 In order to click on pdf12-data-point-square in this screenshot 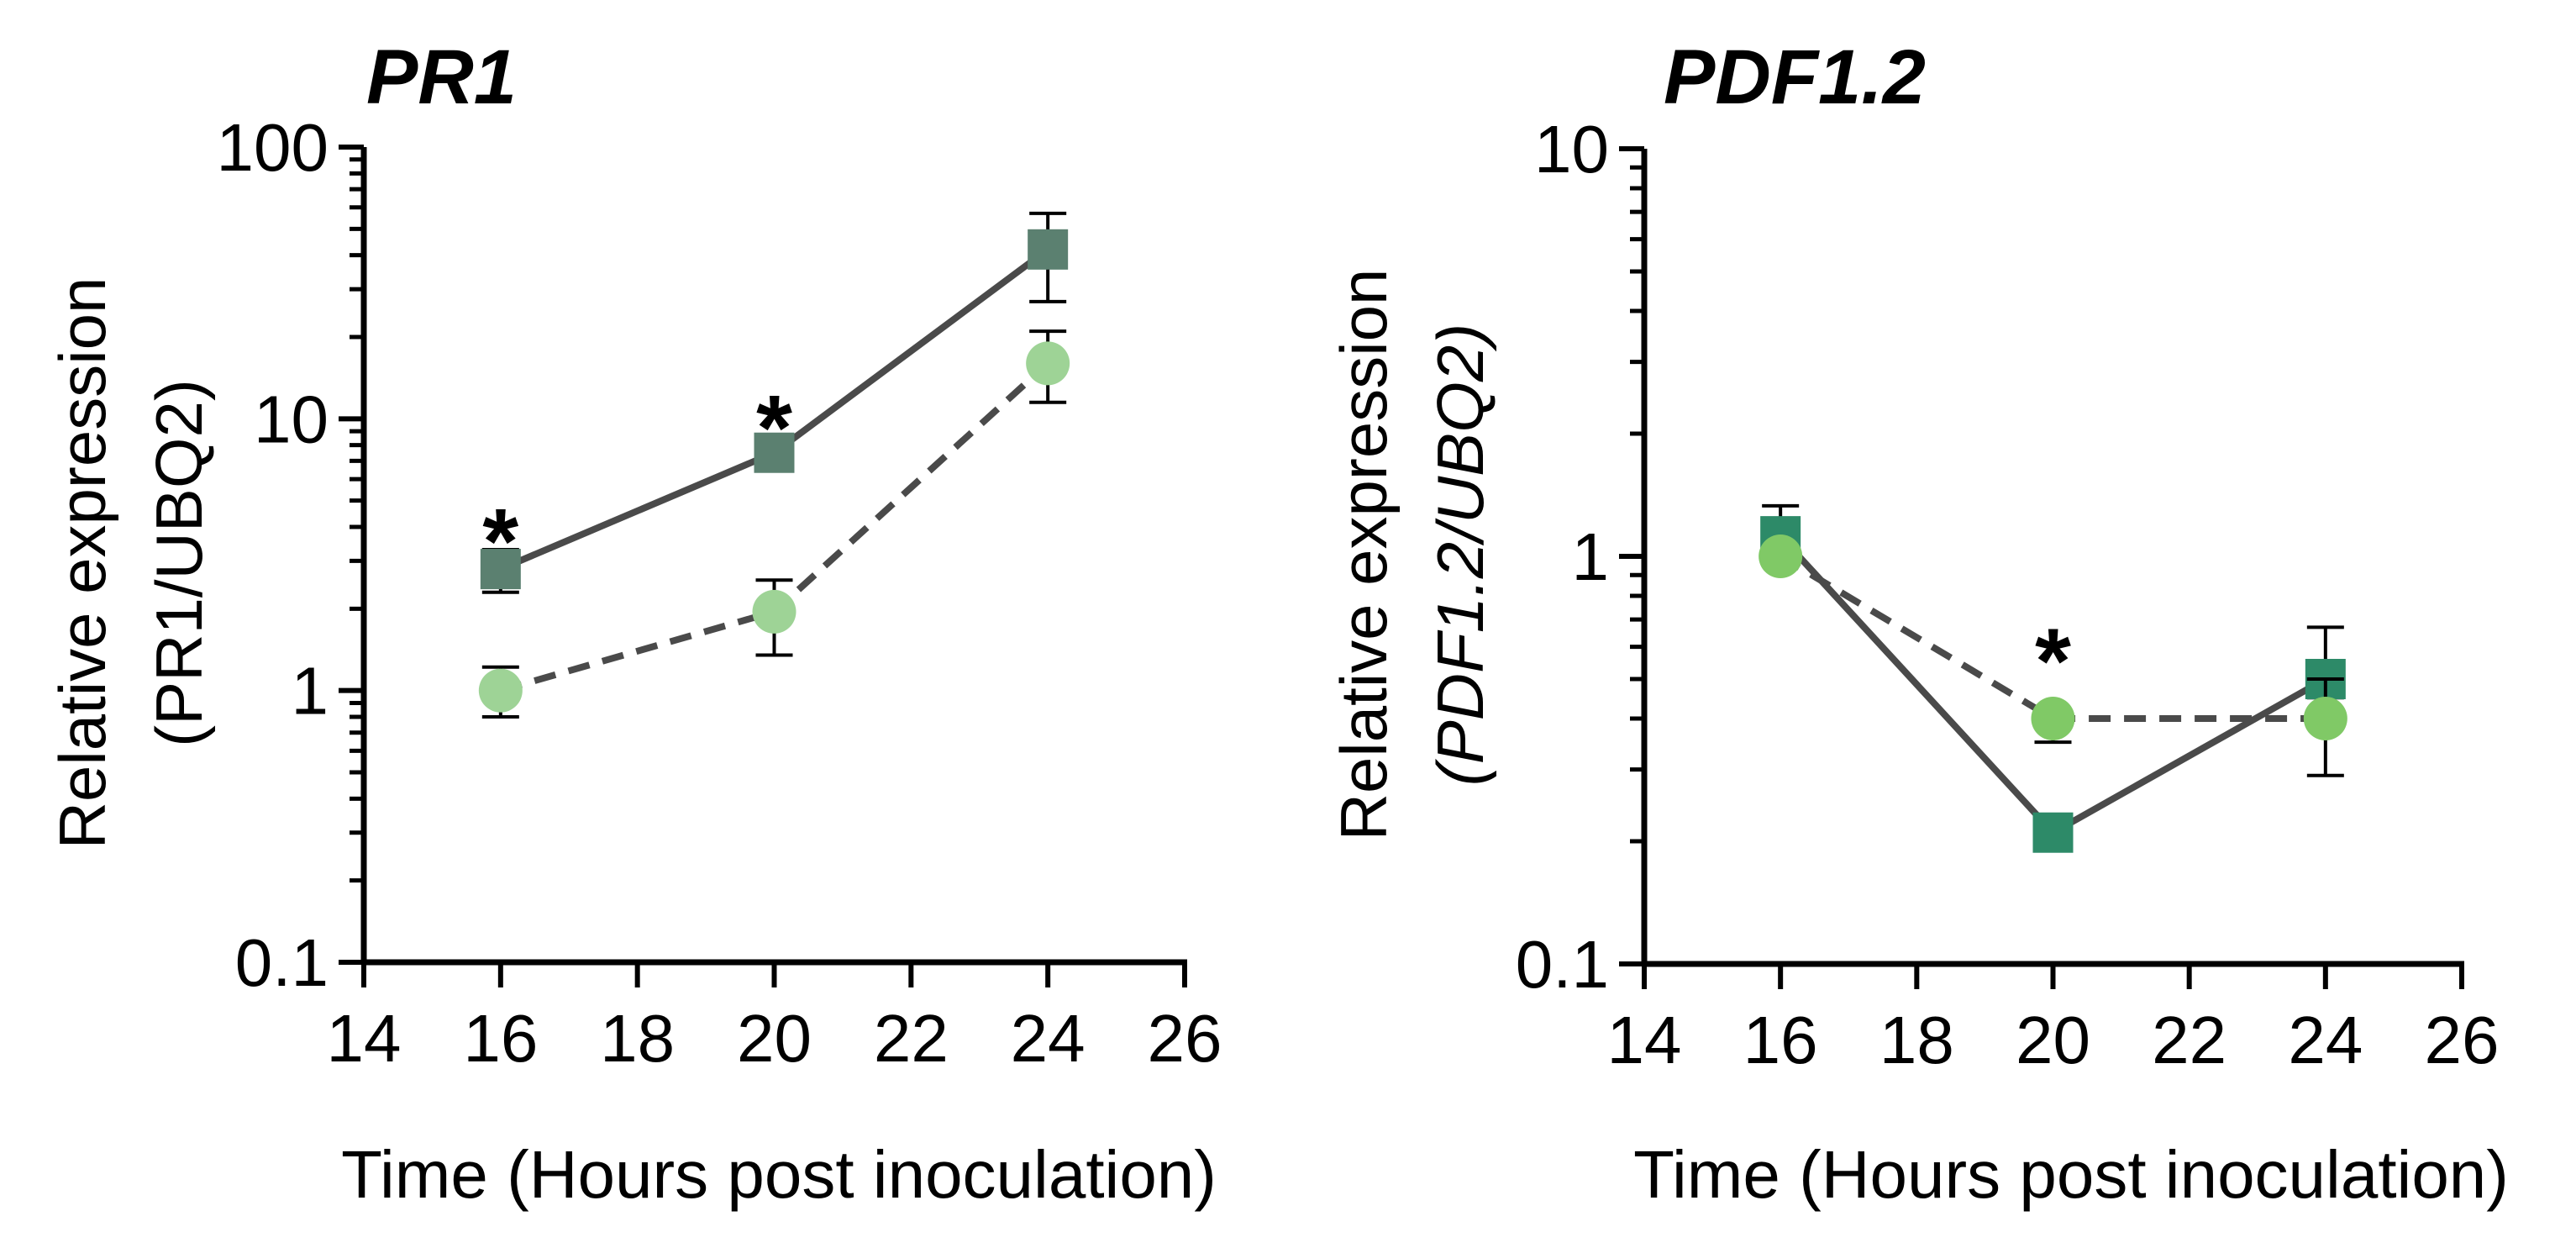, I will do `click(2053, 832)`.